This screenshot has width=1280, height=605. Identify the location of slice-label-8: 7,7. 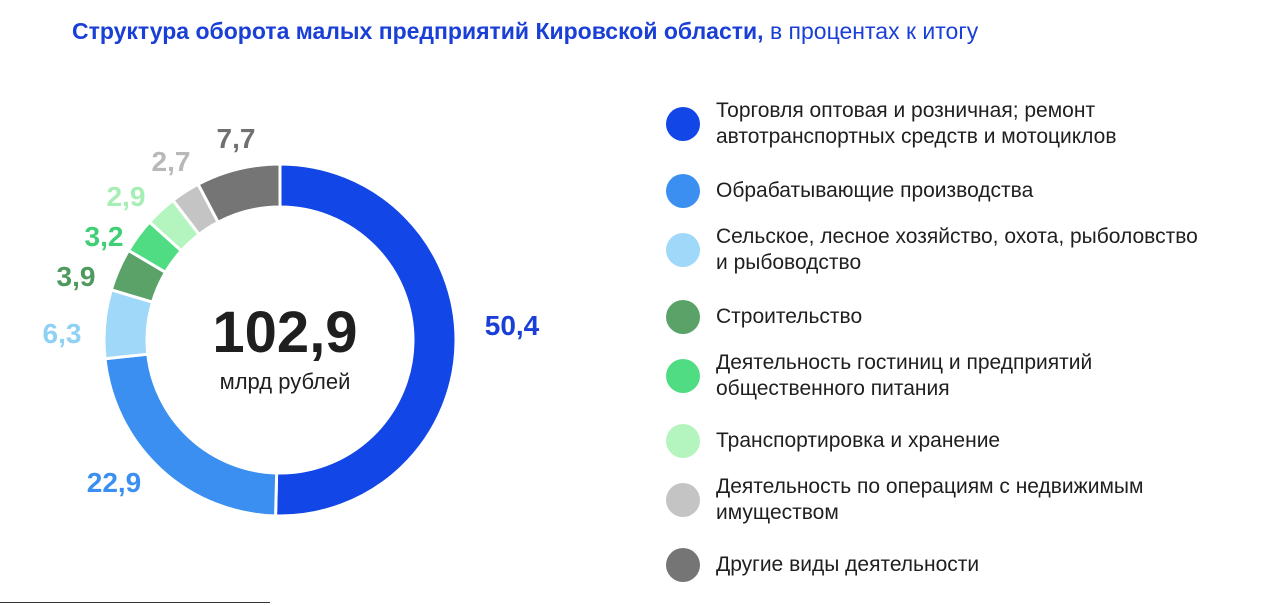
(236, 138).